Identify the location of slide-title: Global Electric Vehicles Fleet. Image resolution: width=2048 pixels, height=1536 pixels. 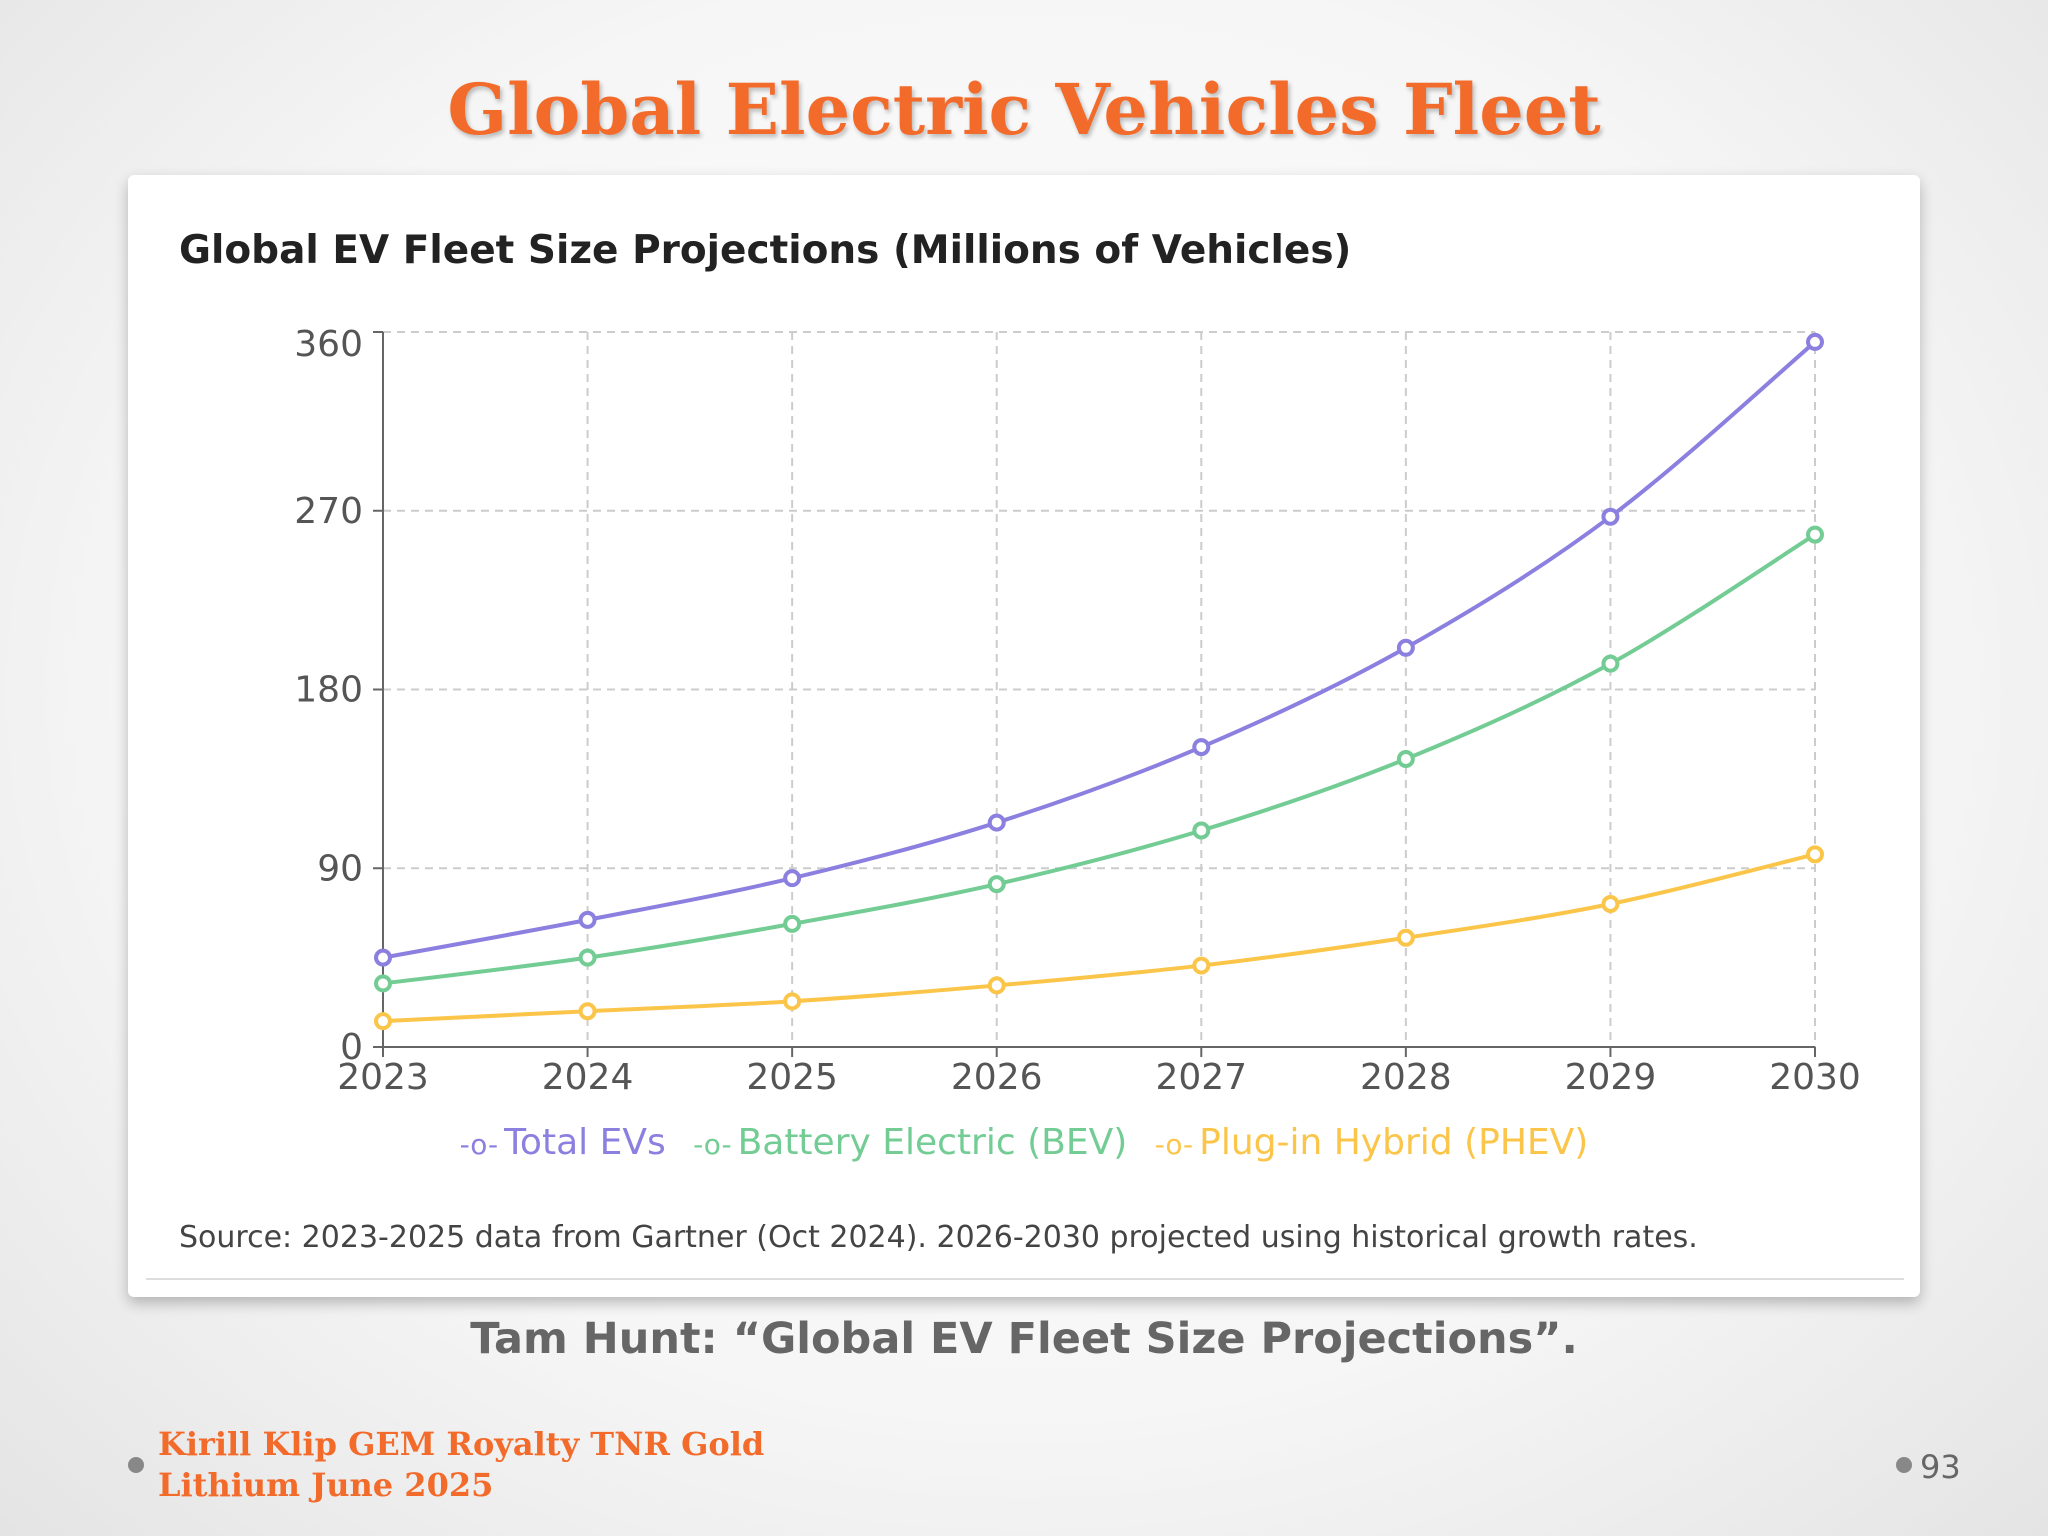
(1024, 109).